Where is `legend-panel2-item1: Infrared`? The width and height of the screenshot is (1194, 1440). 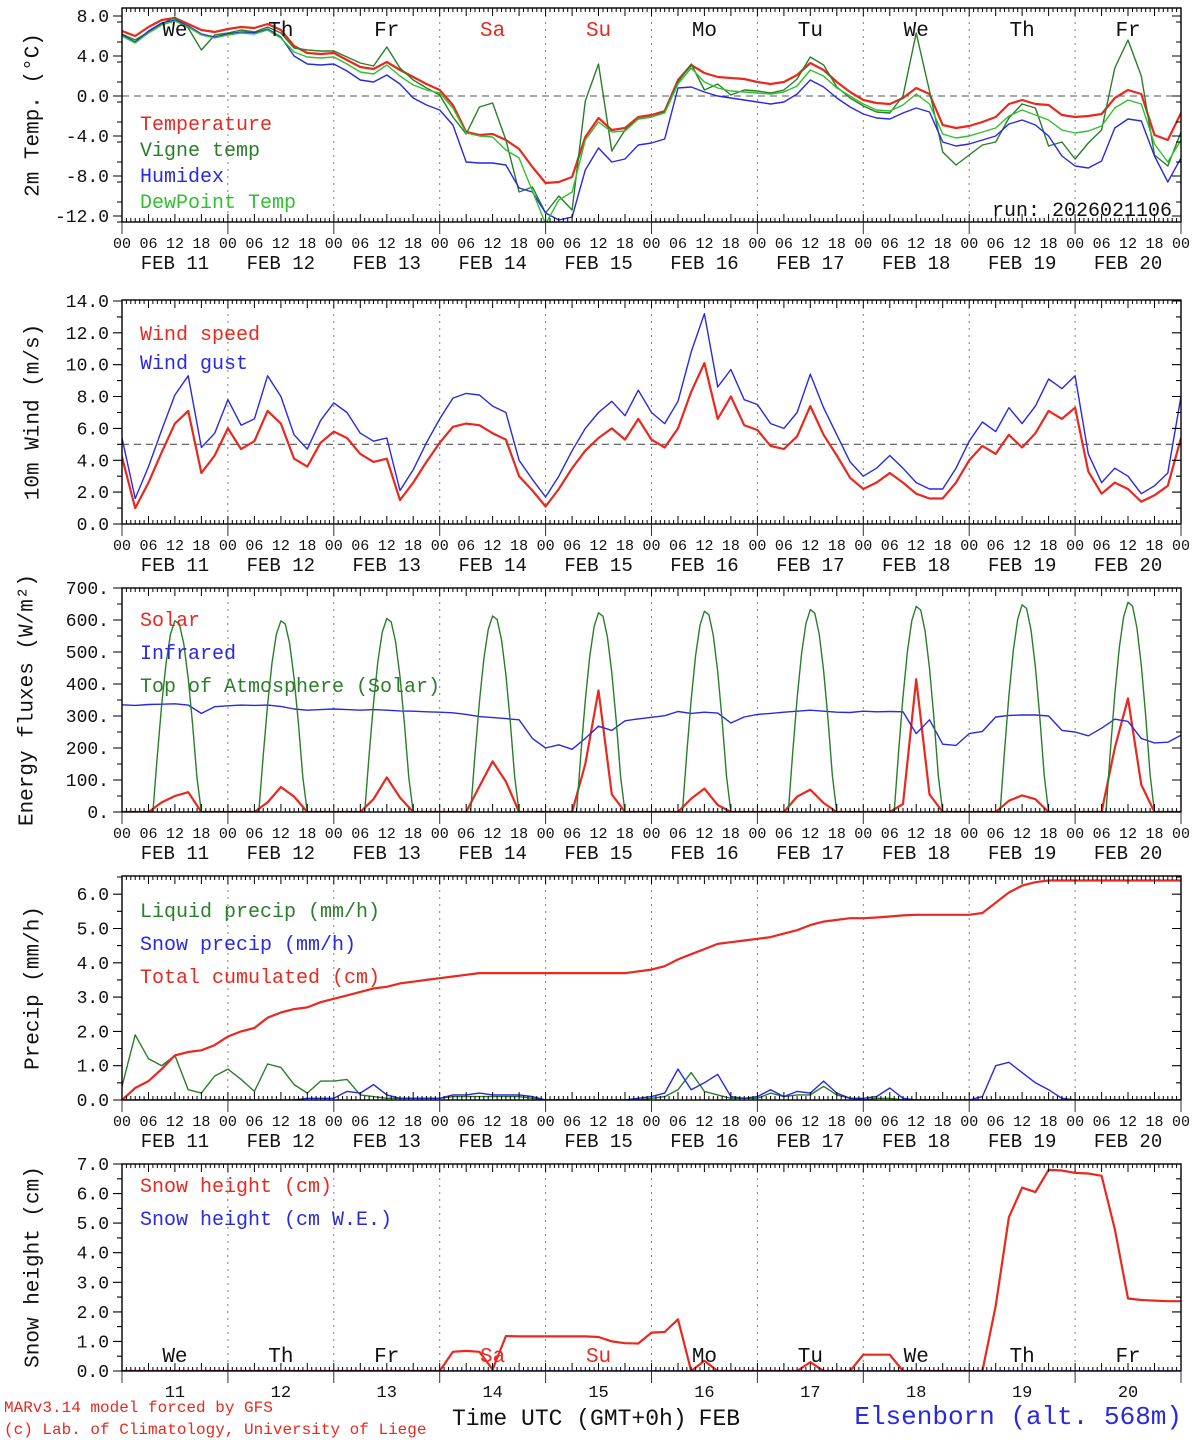
legend-panel2-item1: Infrared is located at coordinates (188, 654).